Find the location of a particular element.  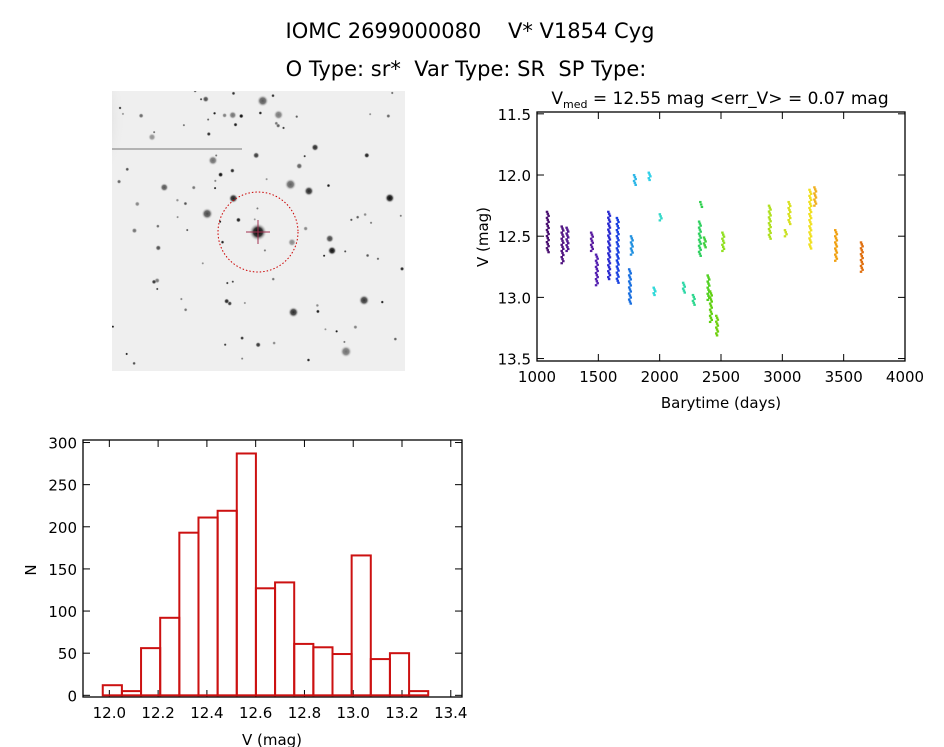

hist-xtick-label: 13.4 is located at coordinates (450, 713).